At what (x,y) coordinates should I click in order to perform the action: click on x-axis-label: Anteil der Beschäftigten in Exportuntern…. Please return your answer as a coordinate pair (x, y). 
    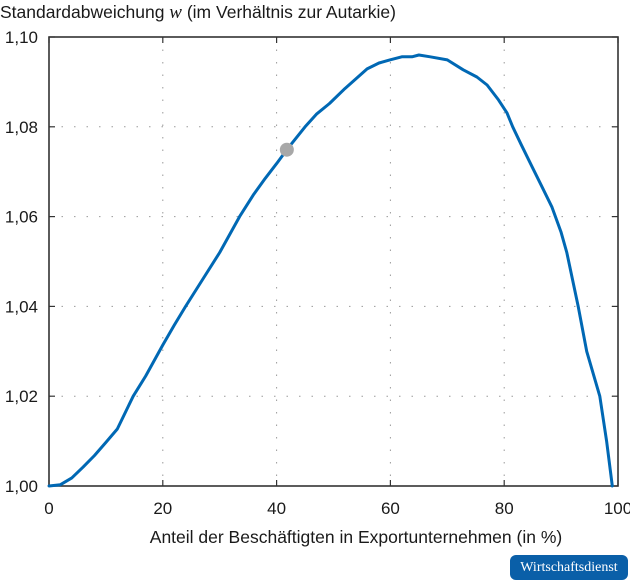
    Looking at the image, I should click on (356, 537).